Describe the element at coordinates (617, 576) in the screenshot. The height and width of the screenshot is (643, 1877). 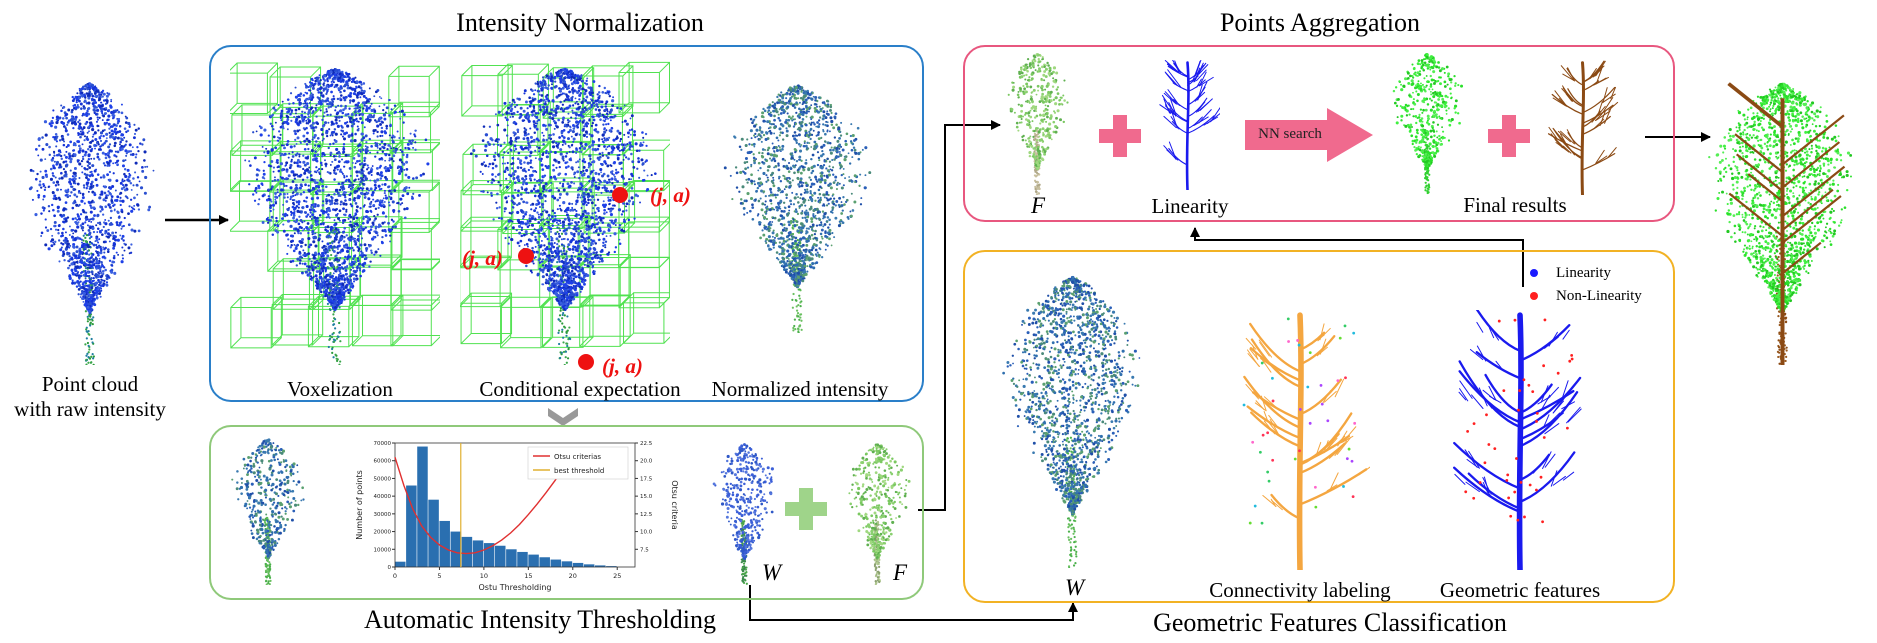
I see `x-tick-label: 25` at that location.